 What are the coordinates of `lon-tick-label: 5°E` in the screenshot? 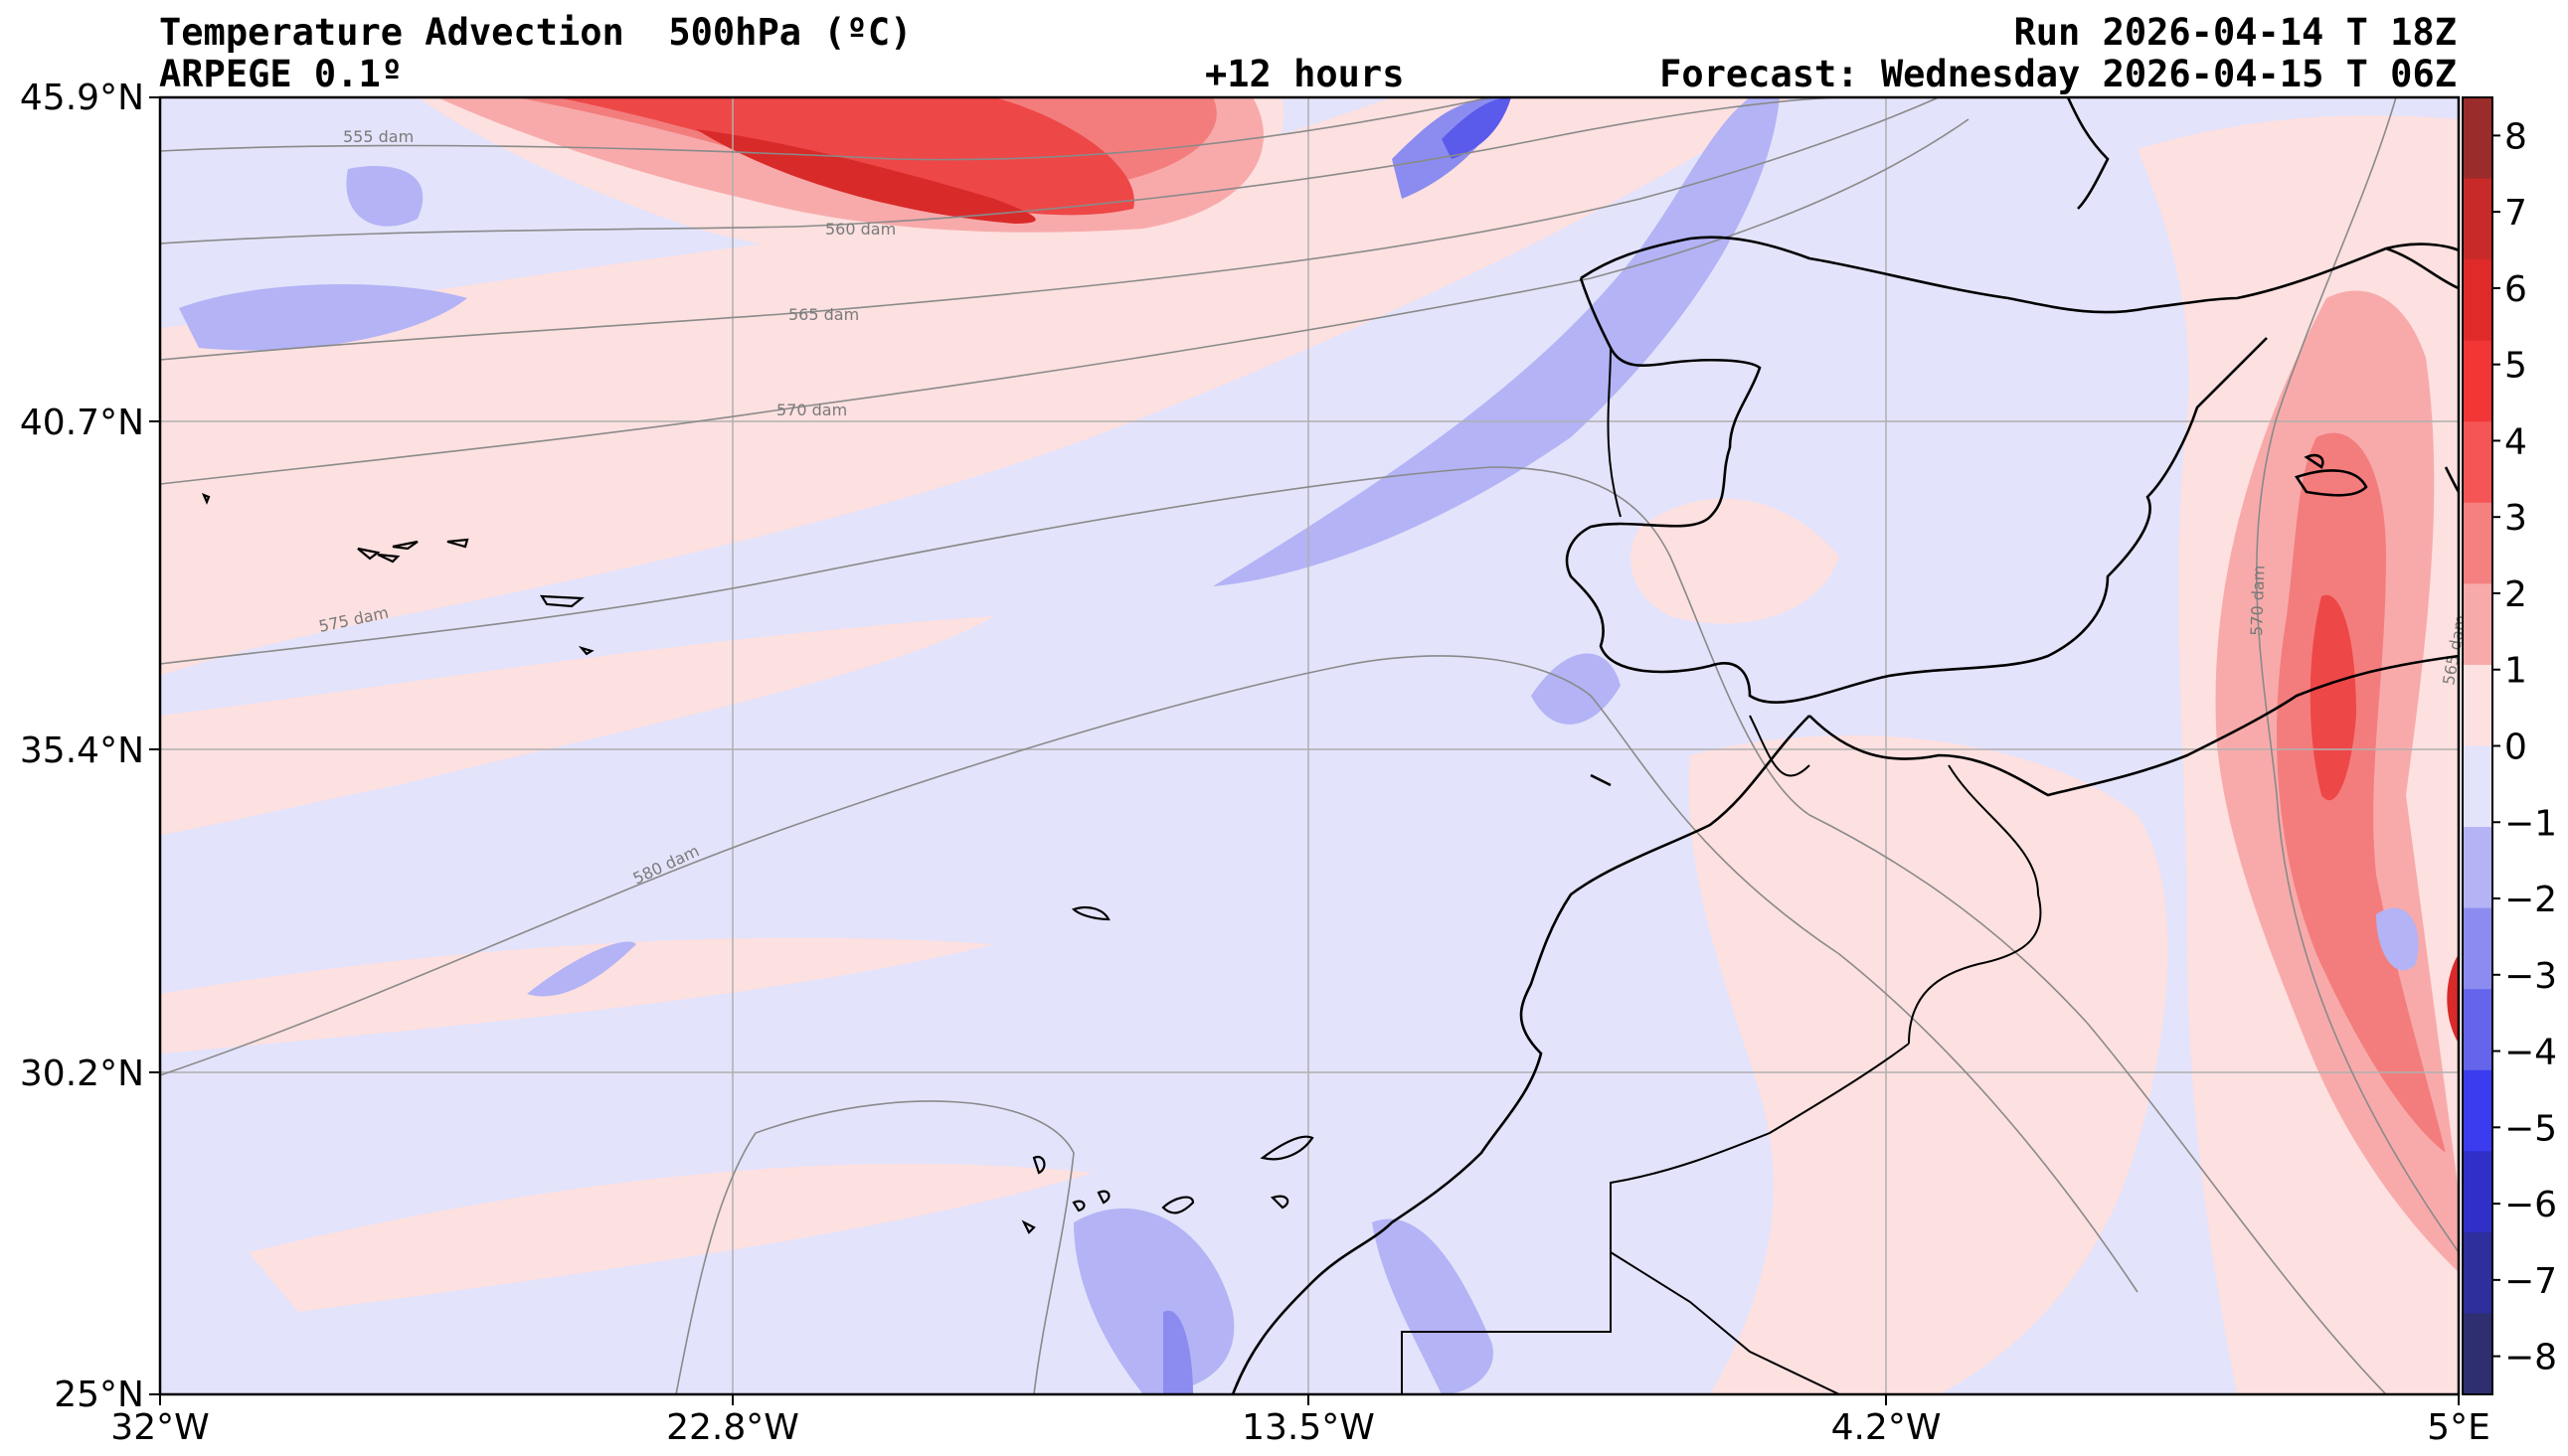 It's located at (2458, 1427).